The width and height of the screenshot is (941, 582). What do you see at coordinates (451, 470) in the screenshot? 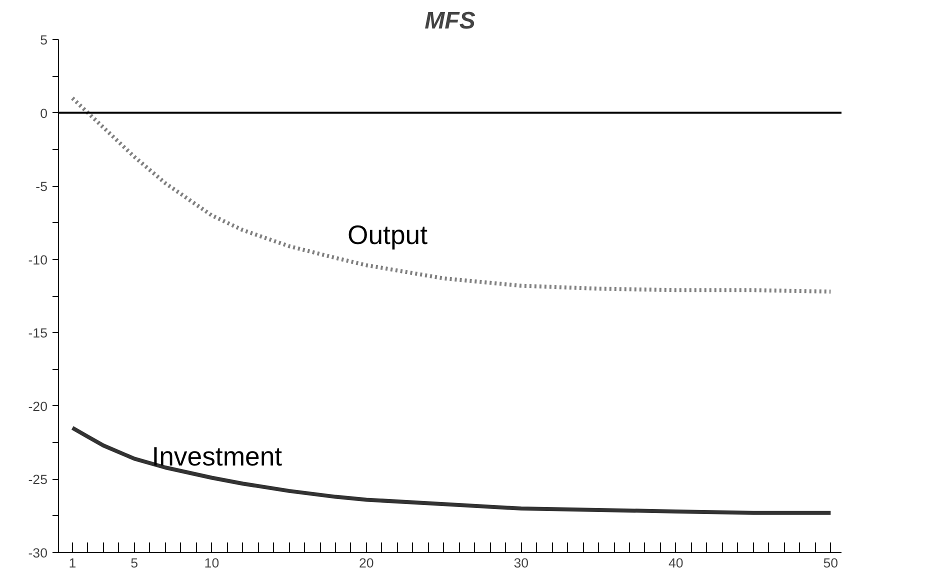
I see `line-series` at bounding box center [451, 470].